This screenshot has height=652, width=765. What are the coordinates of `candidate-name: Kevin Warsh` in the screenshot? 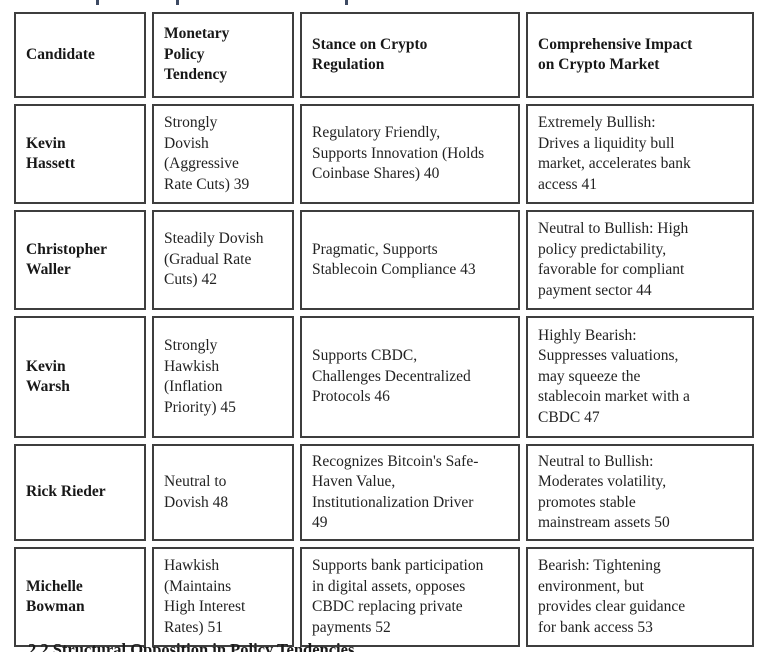 It's located at (48, 376).